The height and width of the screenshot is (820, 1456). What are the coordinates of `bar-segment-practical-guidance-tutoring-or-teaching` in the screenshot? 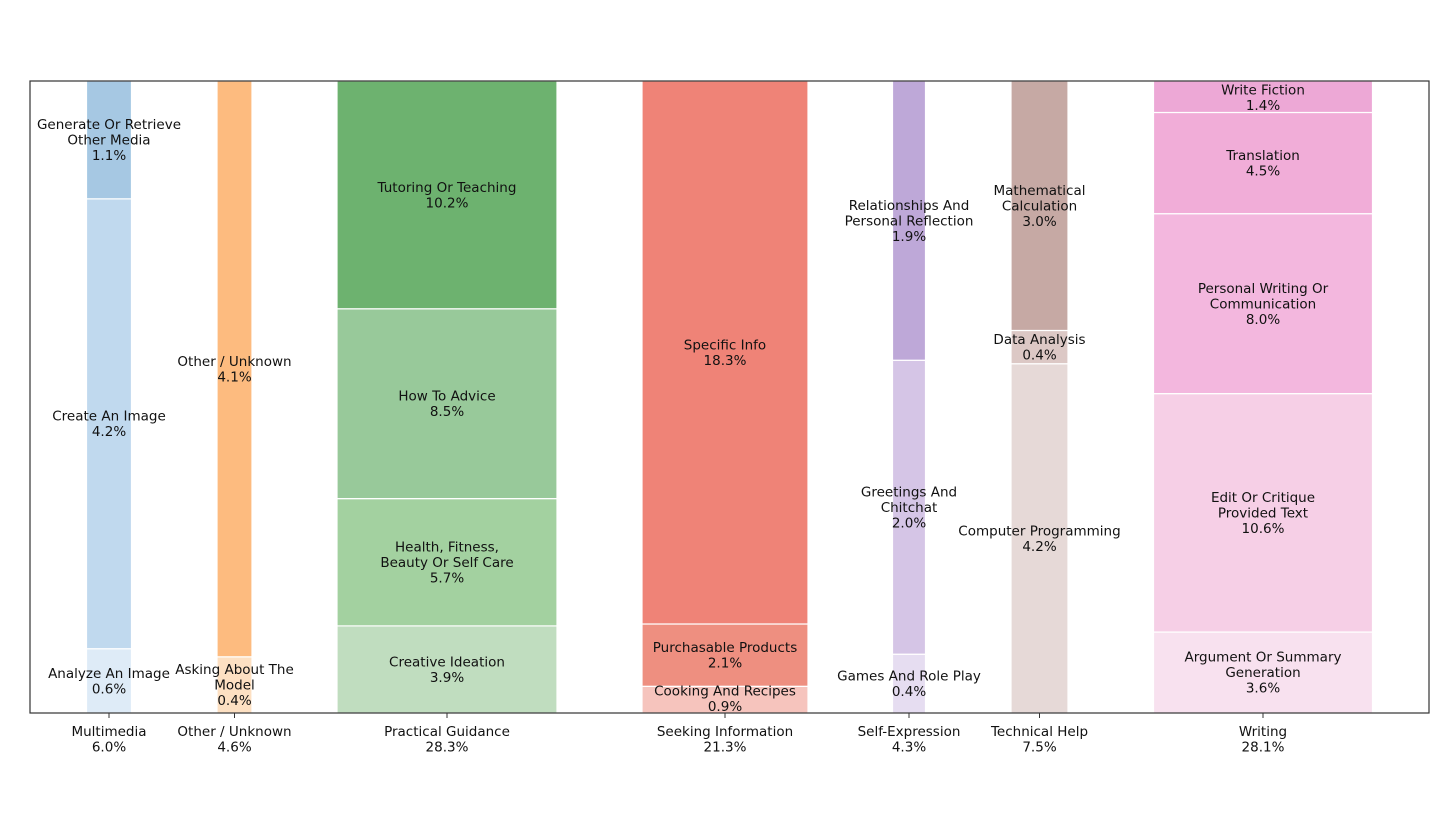 It's located at (447, 195).